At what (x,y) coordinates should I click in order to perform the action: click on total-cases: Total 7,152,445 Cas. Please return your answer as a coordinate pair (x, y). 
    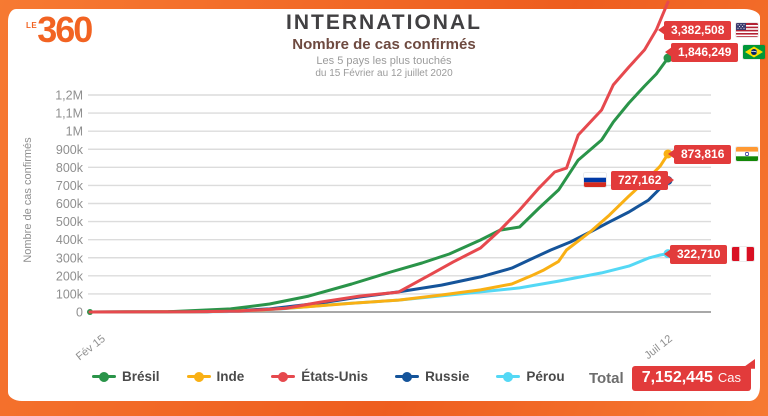
    Looking at the image, I should click on (670, 378).